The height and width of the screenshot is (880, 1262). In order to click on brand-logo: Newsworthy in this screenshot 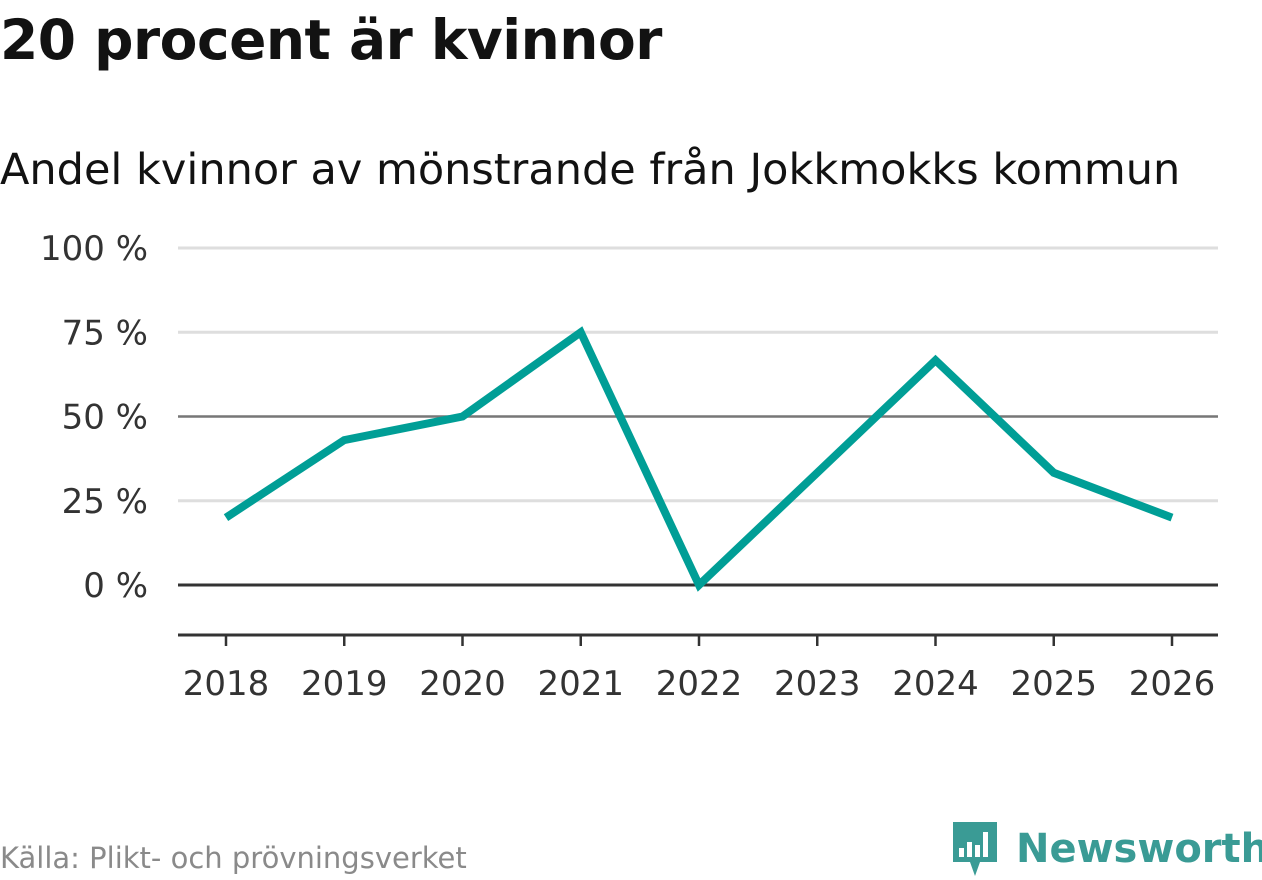, I will do `click(1106, 849)`.